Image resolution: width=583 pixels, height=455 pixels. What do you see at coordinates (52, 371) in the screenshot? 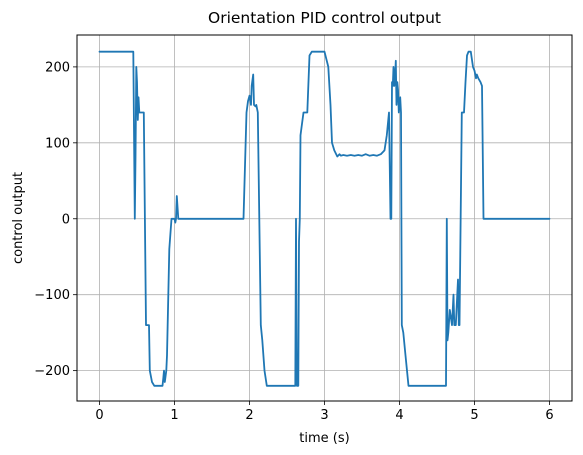
I see `y-tick-label: −200` at bounding box center [52, 371].